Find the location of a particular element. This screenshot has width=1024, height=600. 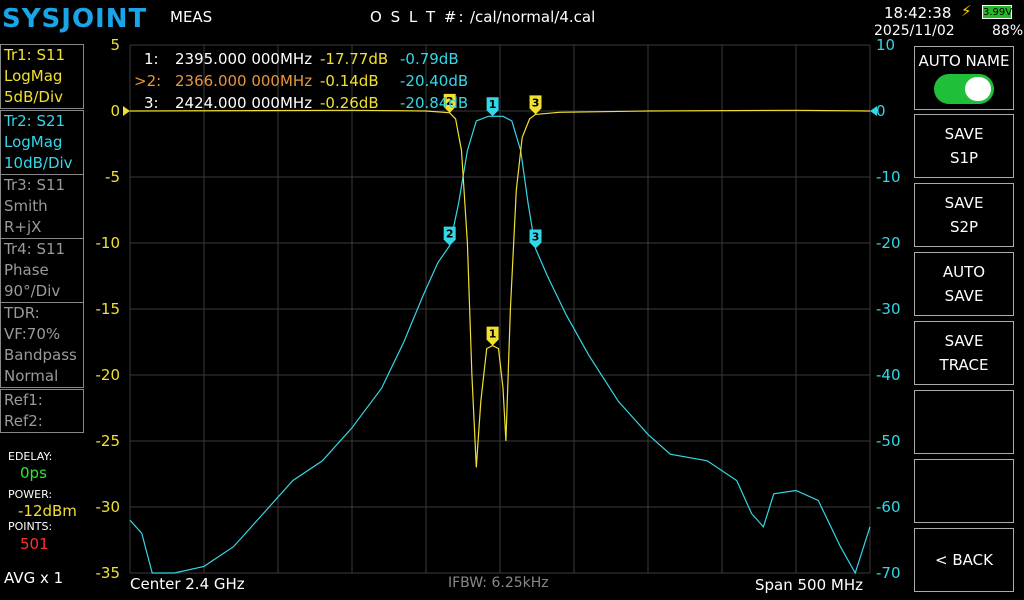

save-s1p-button: SAVE S1P is located at coordinates (964, 146).